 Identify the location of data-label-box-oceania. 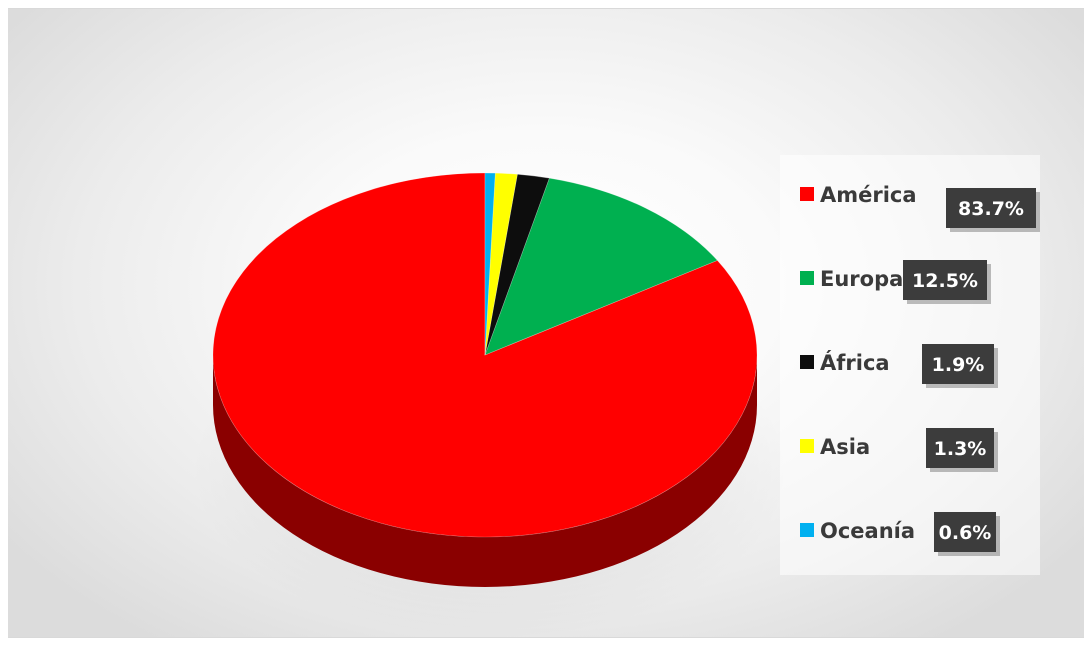
(965, 532).